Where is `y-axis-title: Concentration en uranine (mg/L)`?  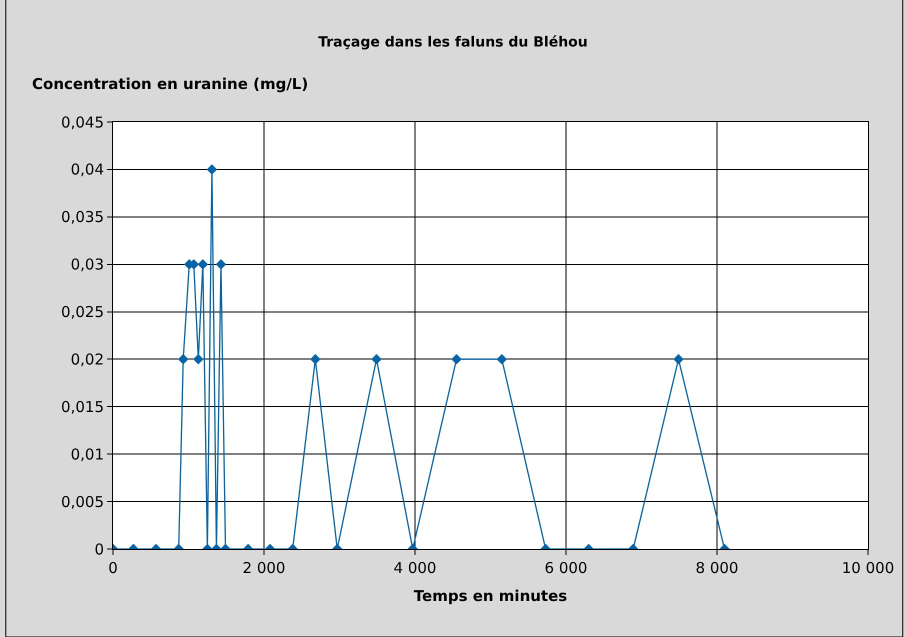 y-axis-title: Concentration en uranine (mg/L) is located at coordinates (170, 84).